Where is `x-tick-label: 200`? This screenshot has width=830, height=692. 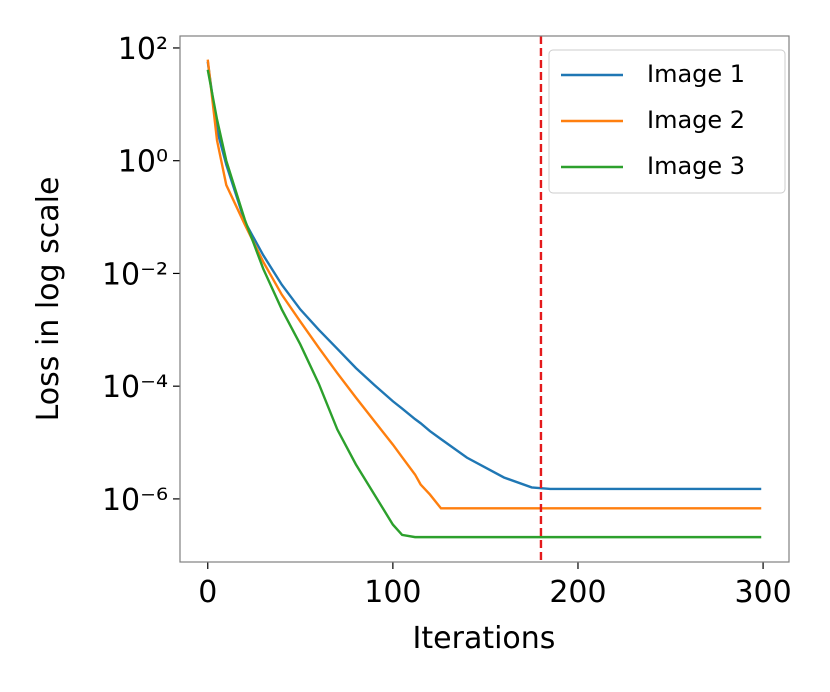
x-tick-label: 200 is located at coordinates (577, 592).